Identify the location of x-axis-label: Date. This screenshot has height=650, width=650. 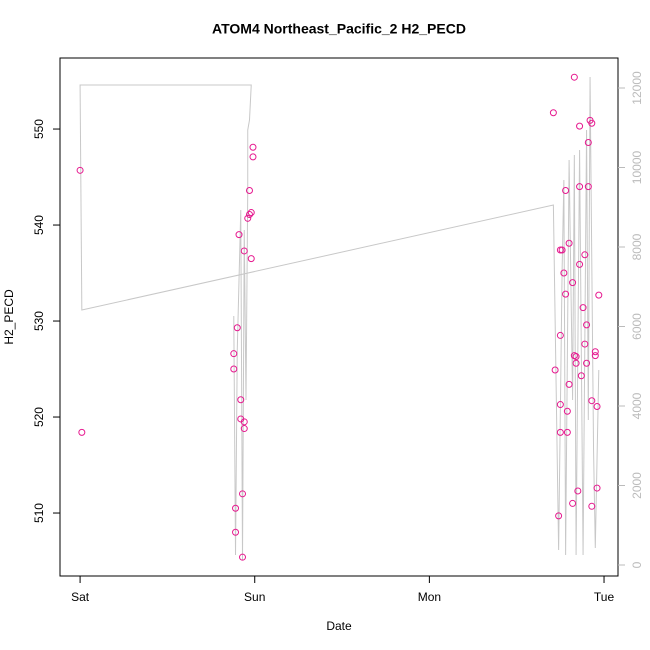
(339, 626).